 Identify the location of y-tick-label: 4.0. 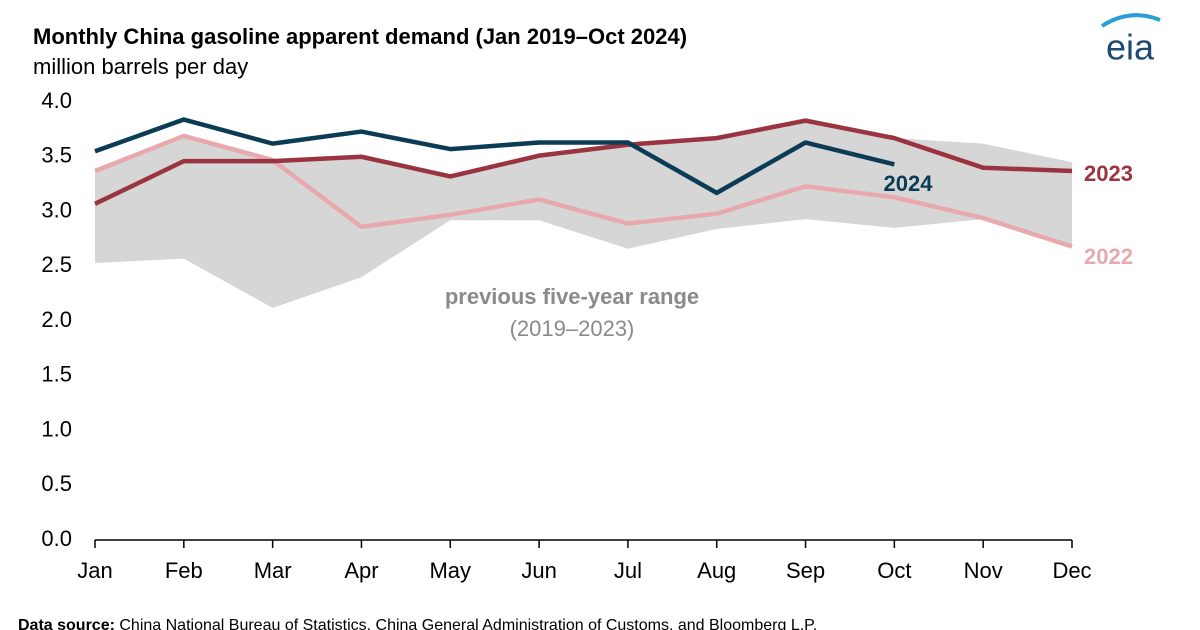
(56, 100).